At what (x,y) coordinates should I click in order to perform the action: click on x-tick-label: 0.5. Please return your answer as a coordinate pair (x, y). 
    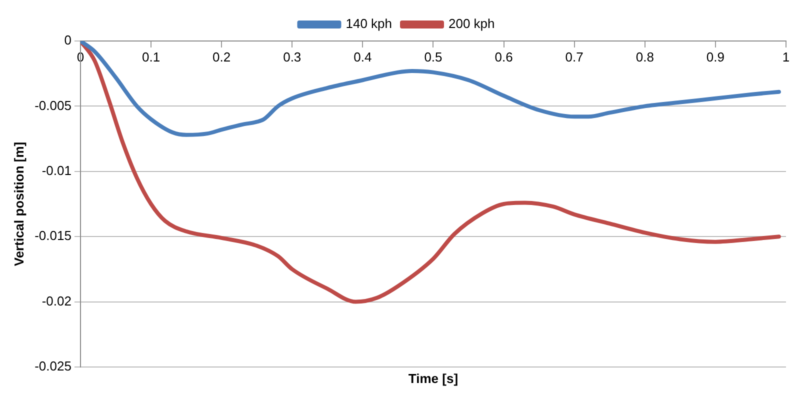
    Looking at the image, I should click on (433, 56).